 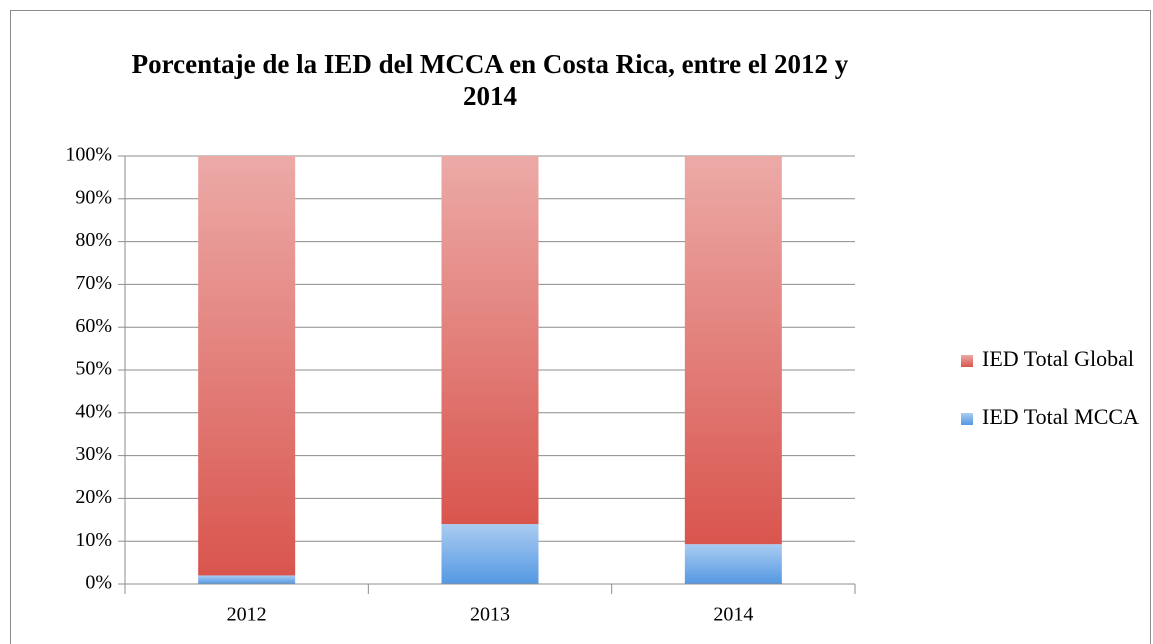 I want to click on x-tick-label: 2013, so click(x=490, y=615).